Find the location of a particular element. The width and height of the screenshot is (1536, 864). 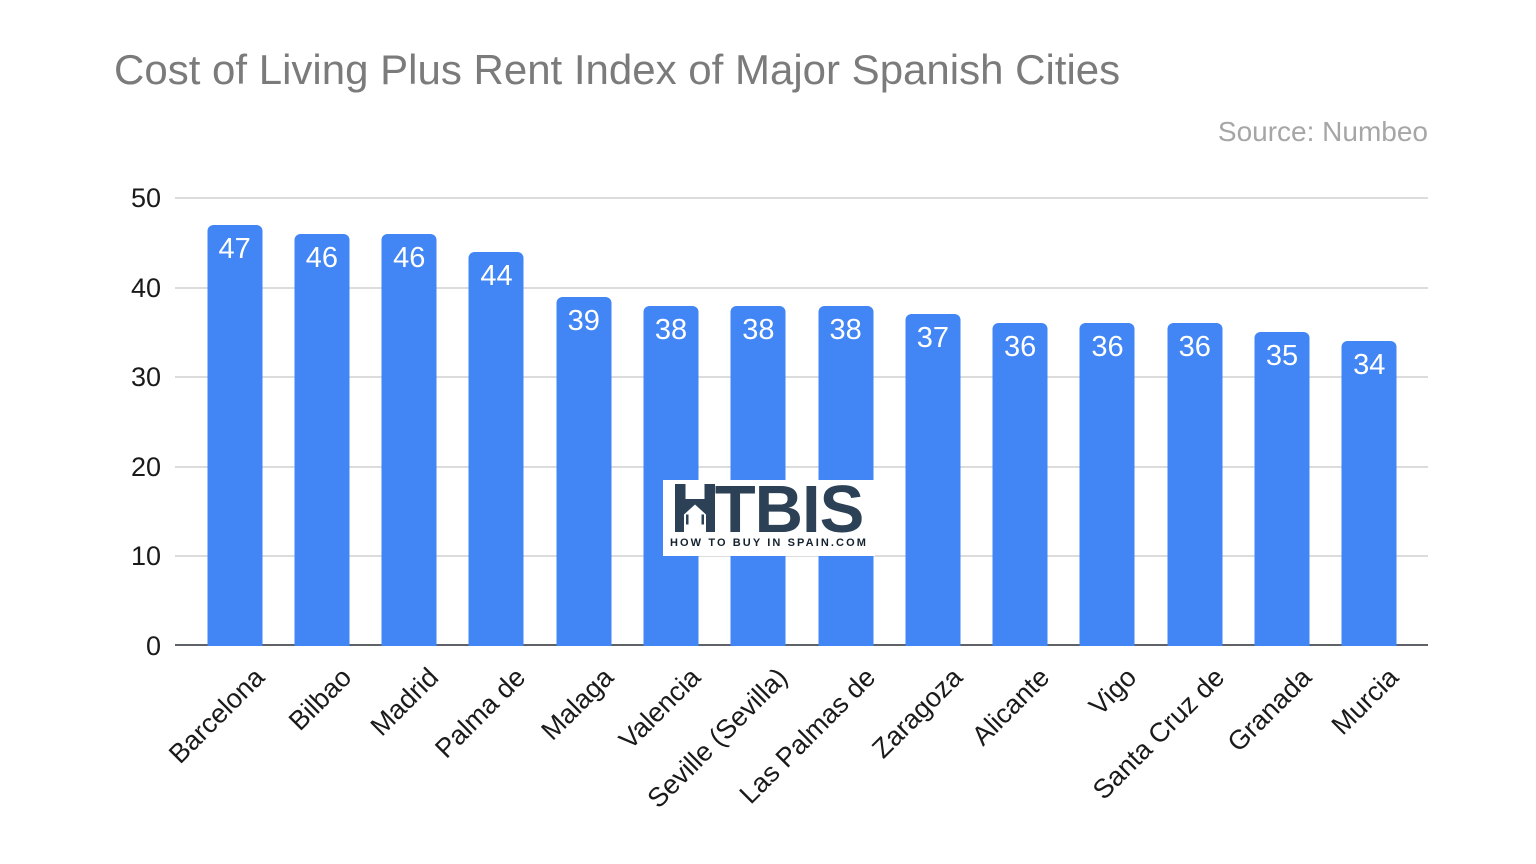

bar-slot: 39 Malaga is located at coordinates (581, 472).